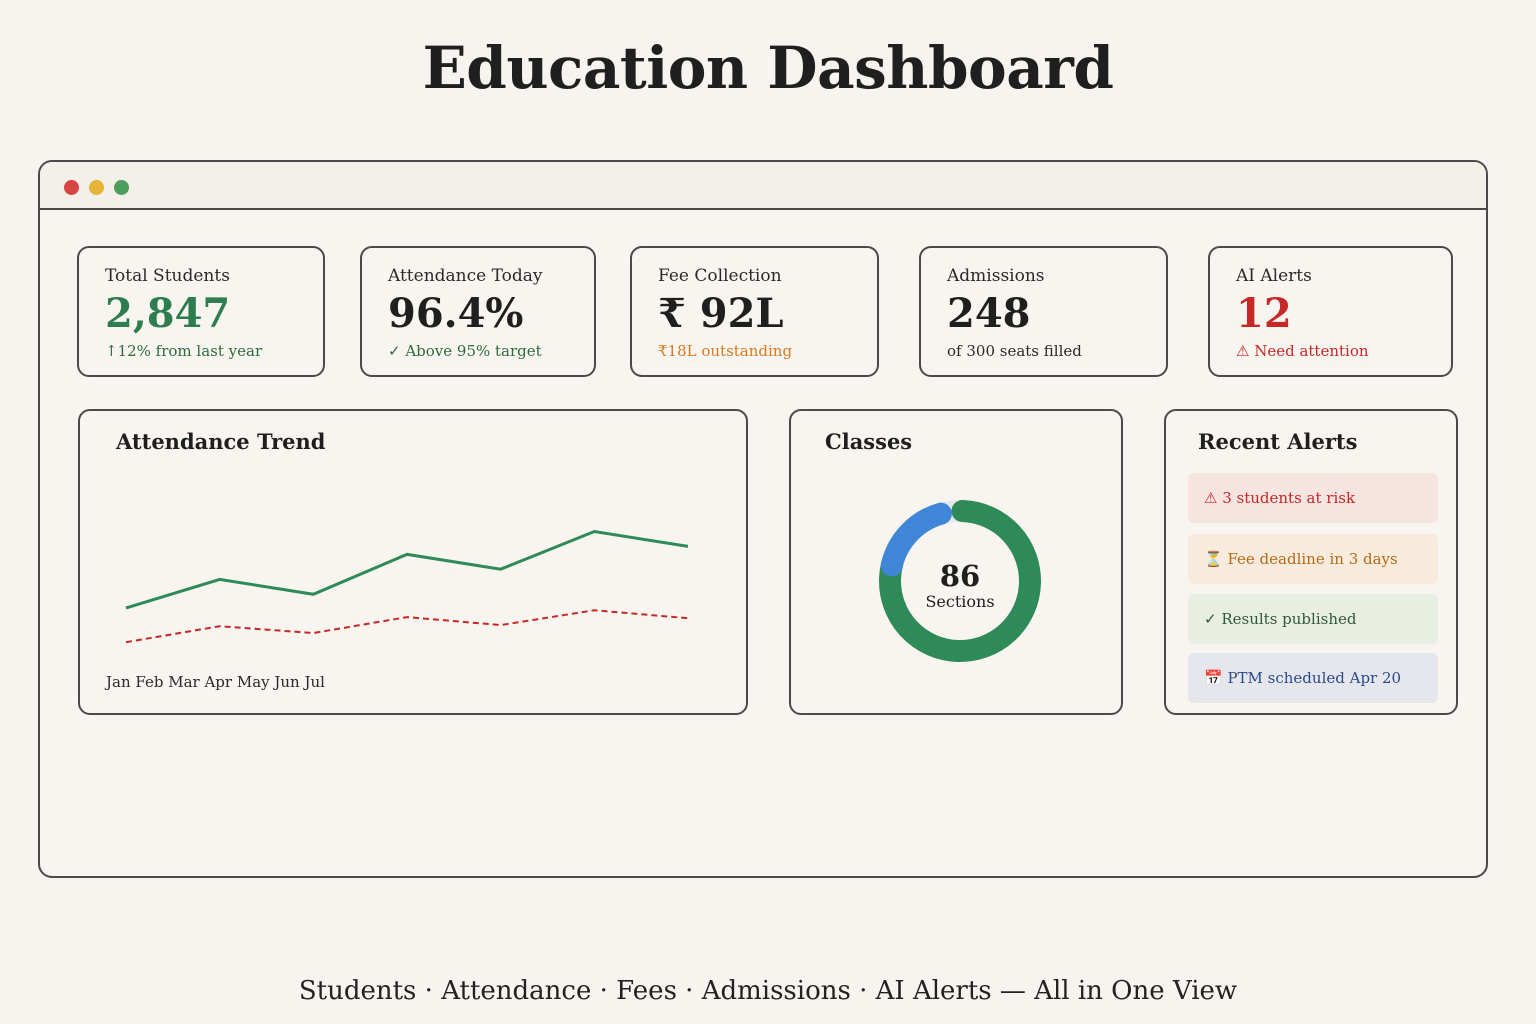  Describe the element at coordinates (1043, 311) in the screenshot. I see `kpi-card-admissions: Admissions 248 of 300 seats filled` at that location.